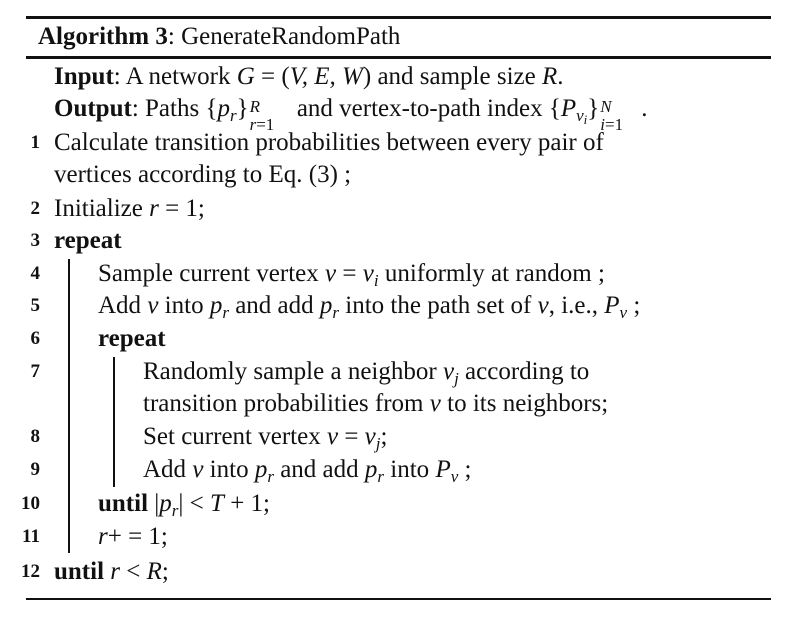  I want to click on top-rule, so click(398, 17).